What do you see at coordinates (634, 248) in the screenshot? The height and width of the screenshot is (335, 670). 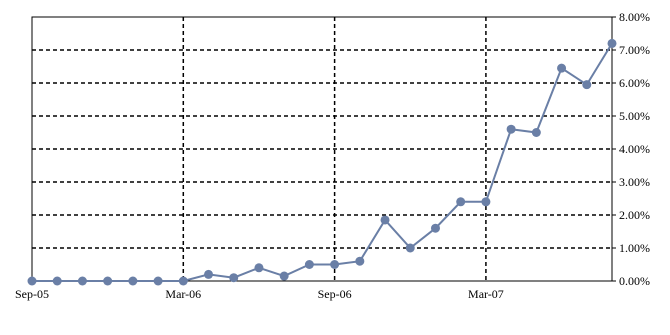 I see `y-tick-label: 1.00%` at bounding box center [634, 248].